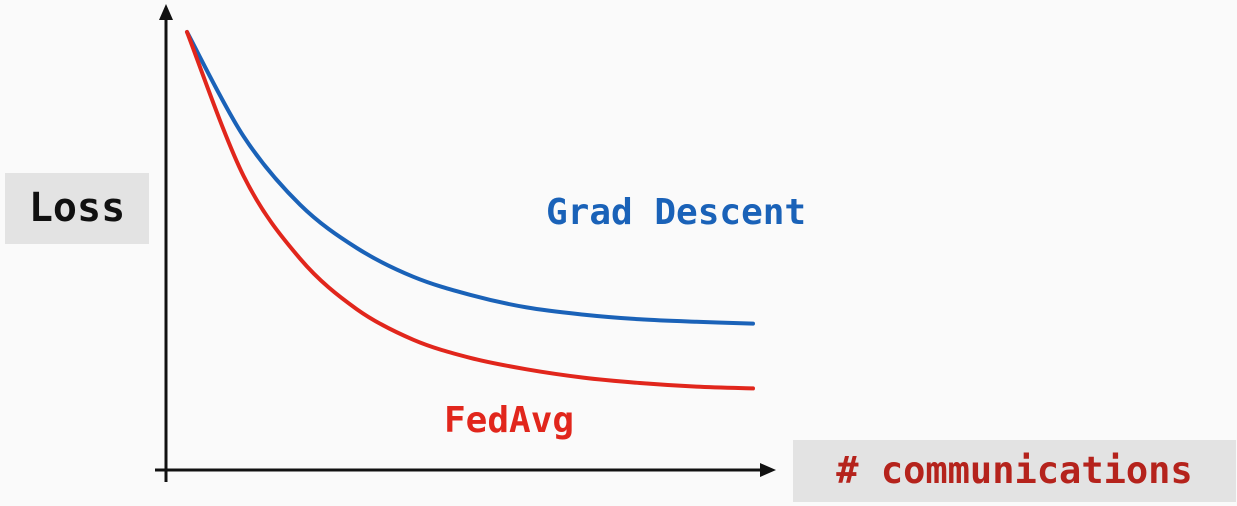  What do you see at coordinates (166, 12) in the screenshot?
I see `y-axis-arrowhead` at bounding box center [166, 12].